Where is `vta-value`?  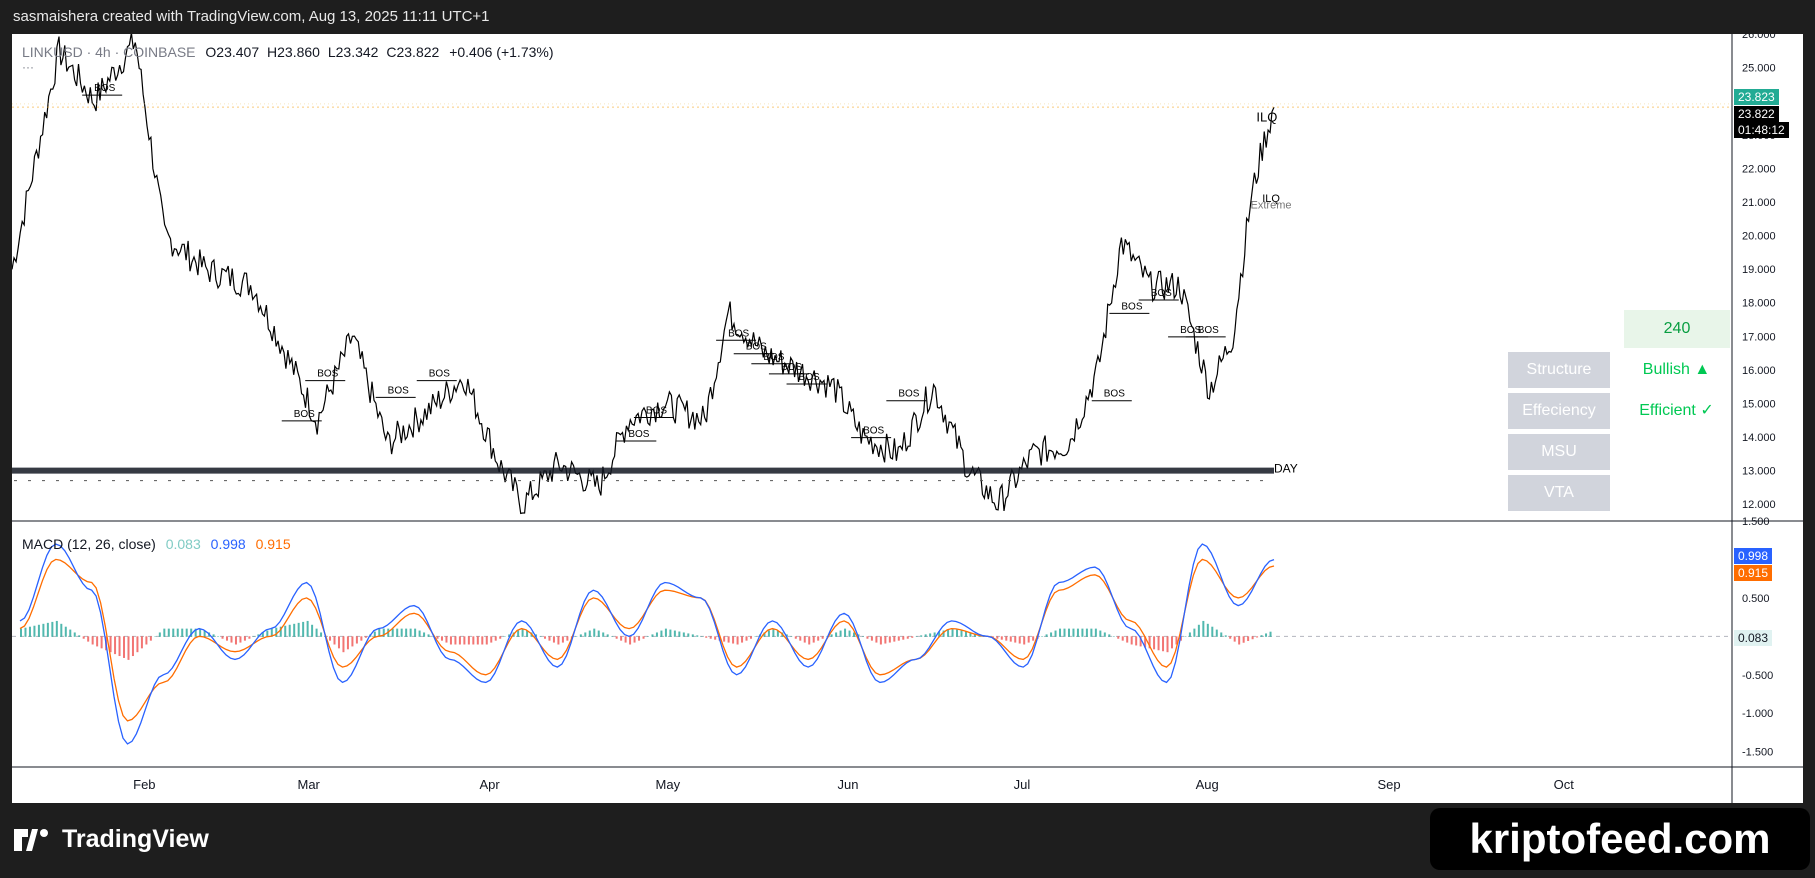
vta-value is located at coordinates (1676, 493).